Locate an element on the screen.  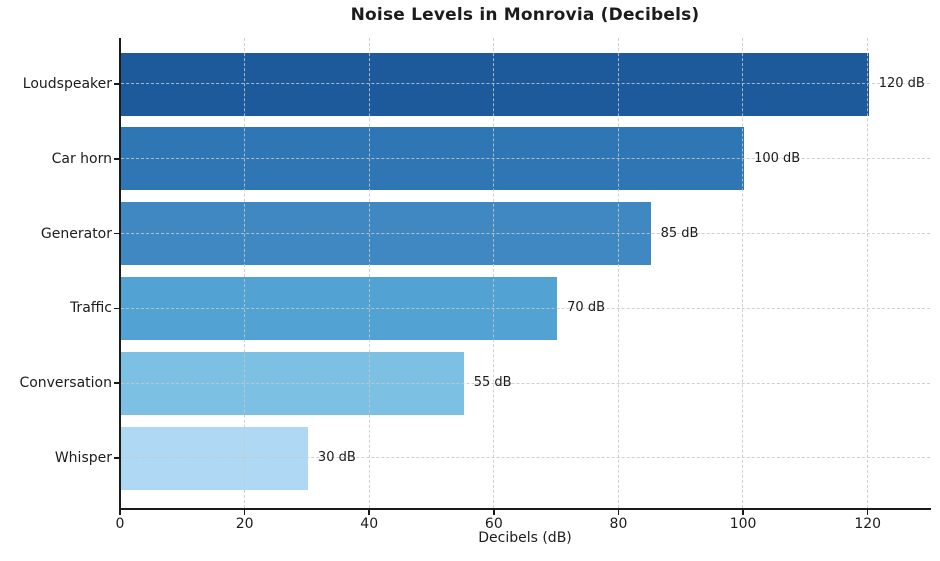
category-label: Traffic is located at coordinates (90, 308).